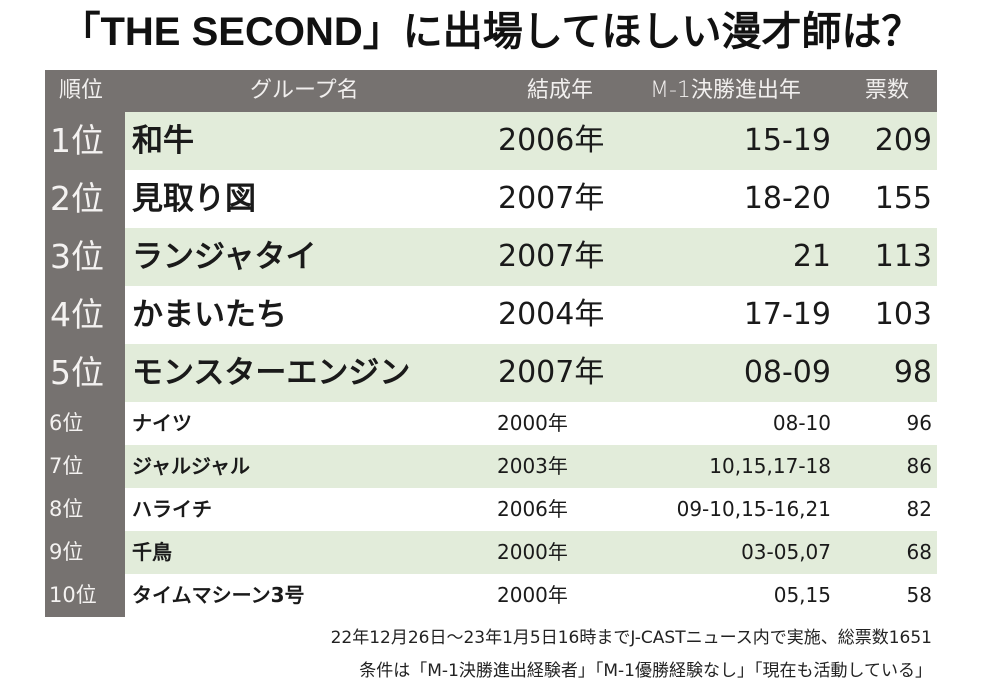 This screenshot has width=982, height=698. I want to click on group-name: ナイツ, so click(162, 423).